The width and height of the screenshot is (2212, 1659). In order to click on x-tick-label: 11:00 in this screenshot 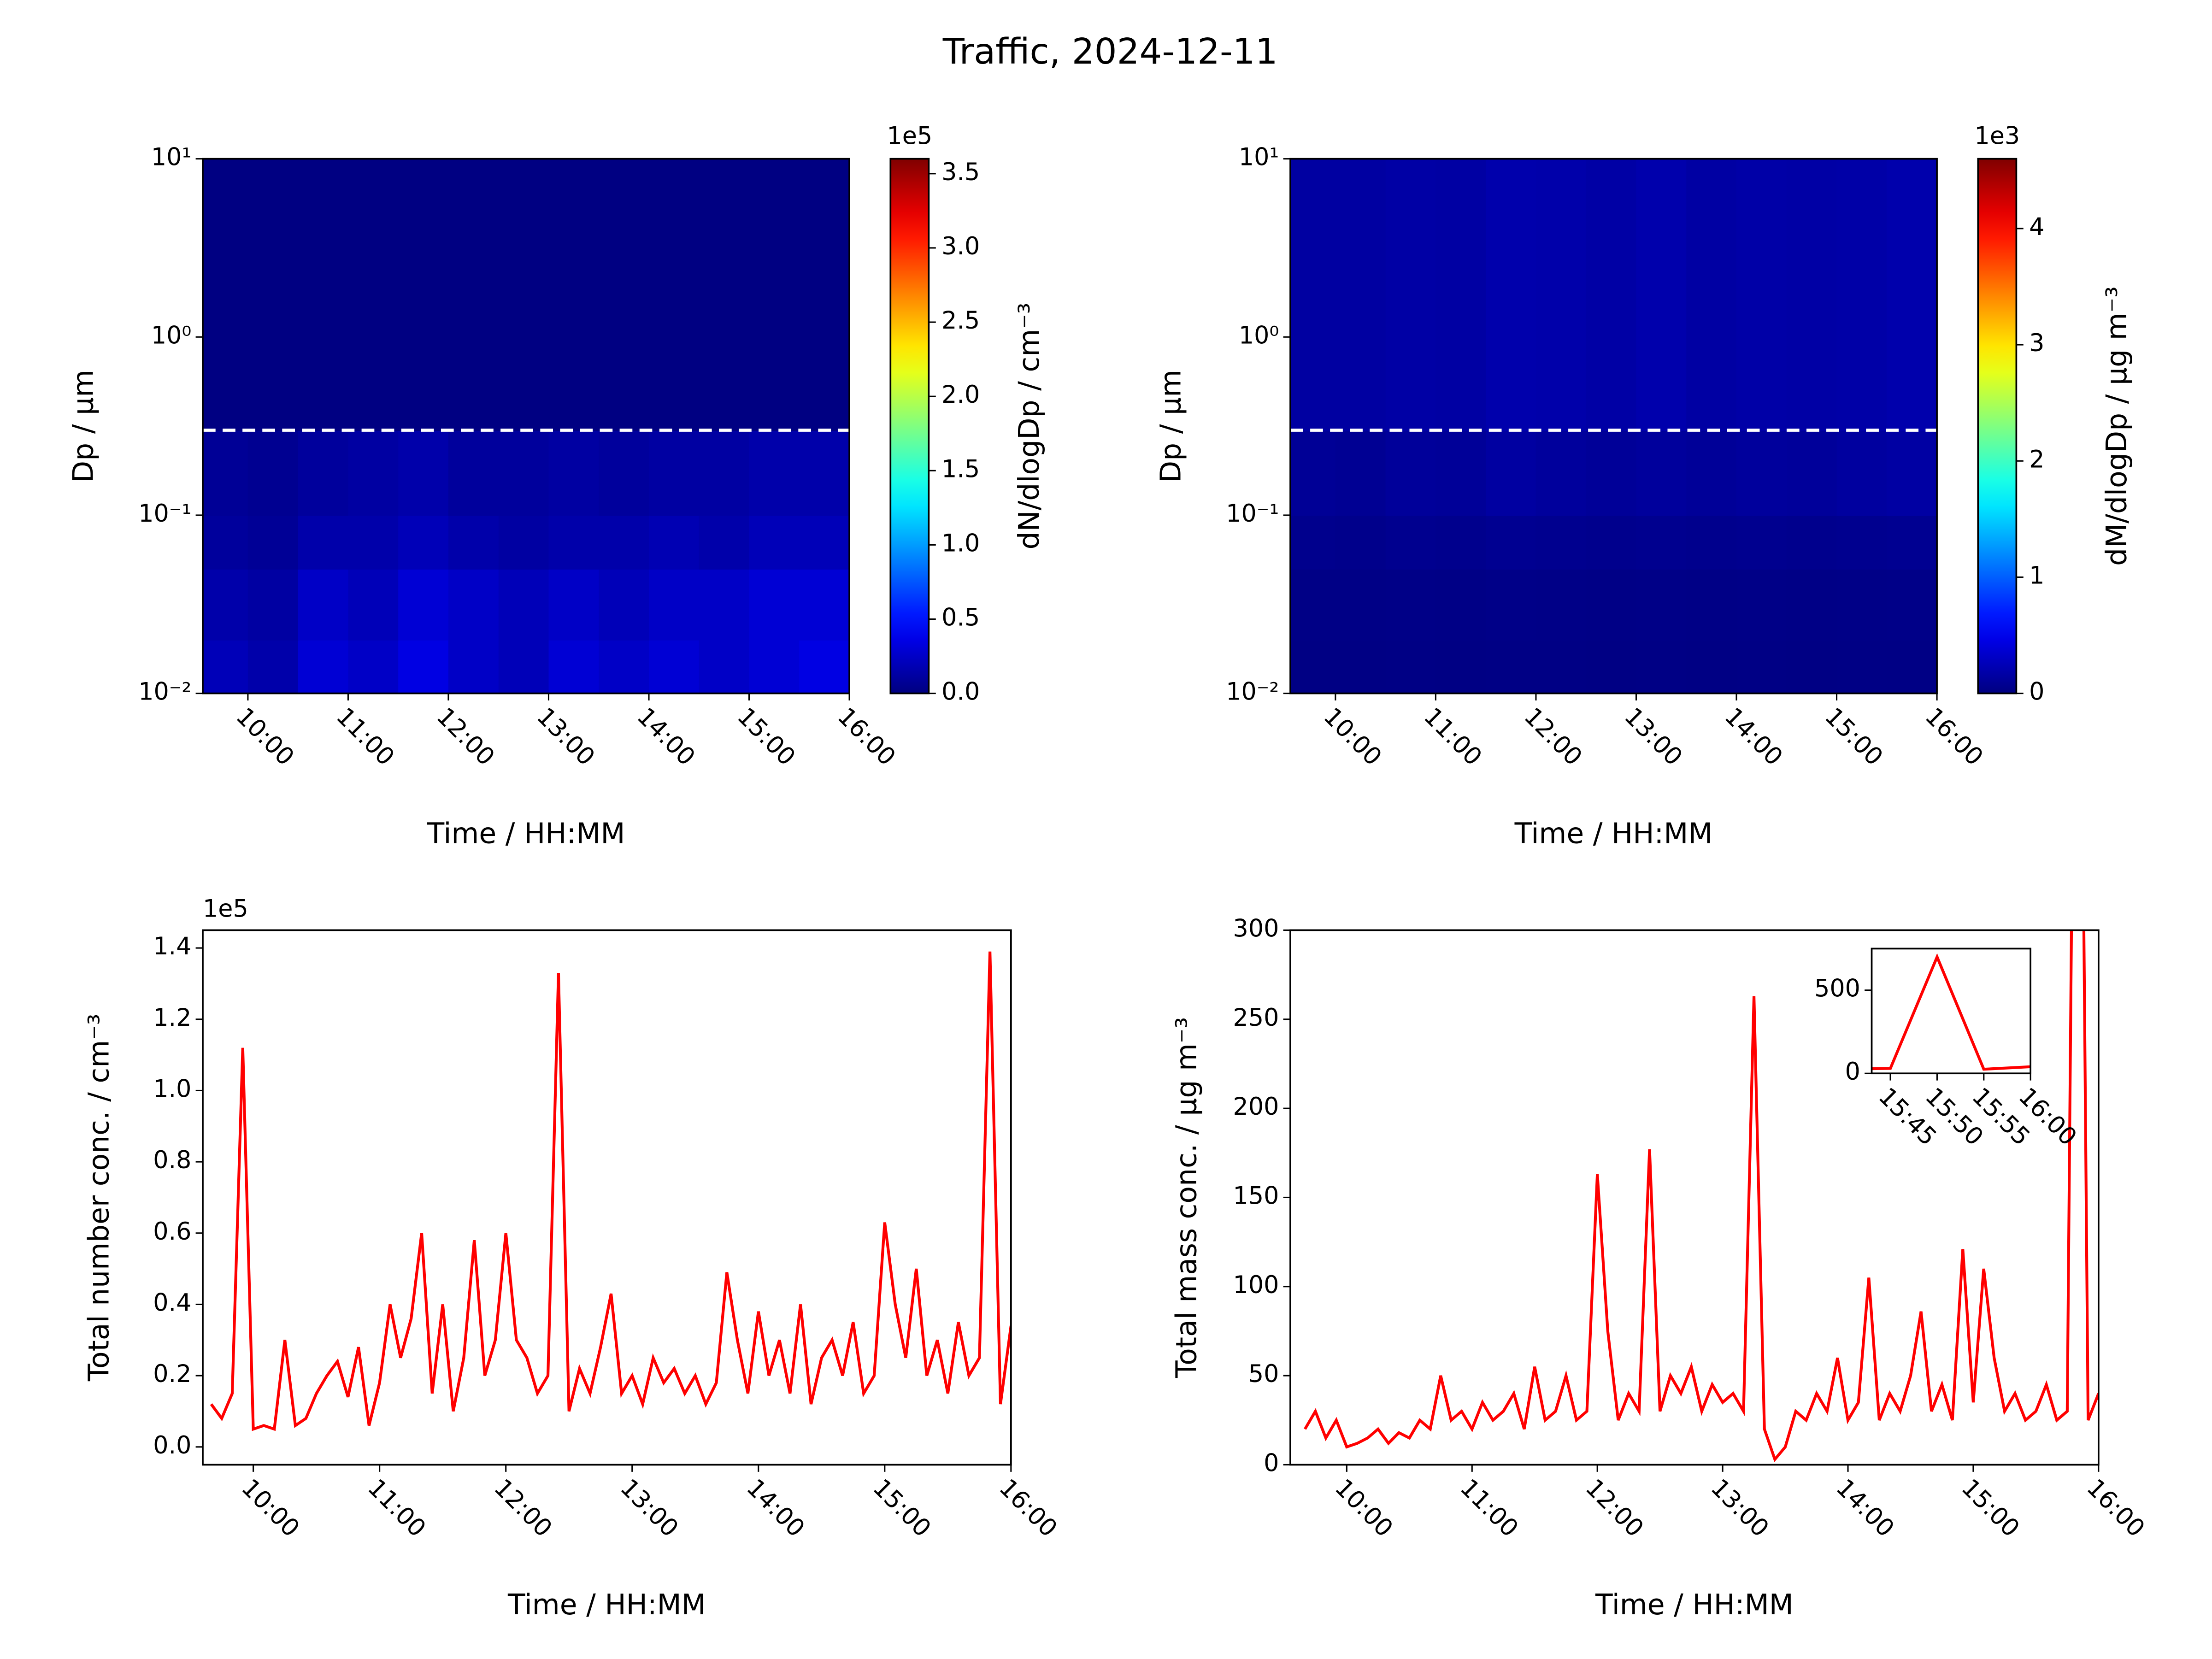, I will do `click(365, 736)`.